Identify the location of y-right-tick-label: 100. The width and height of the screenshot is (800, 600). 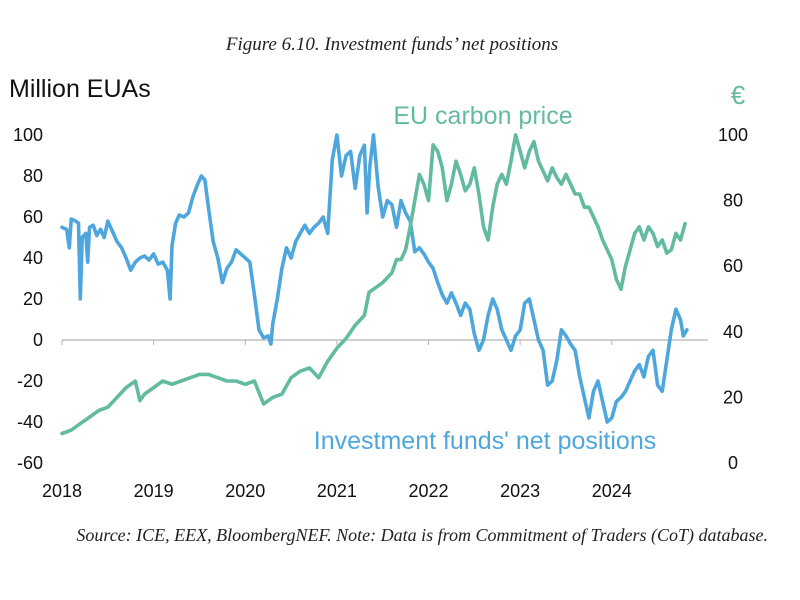
(733, 135).